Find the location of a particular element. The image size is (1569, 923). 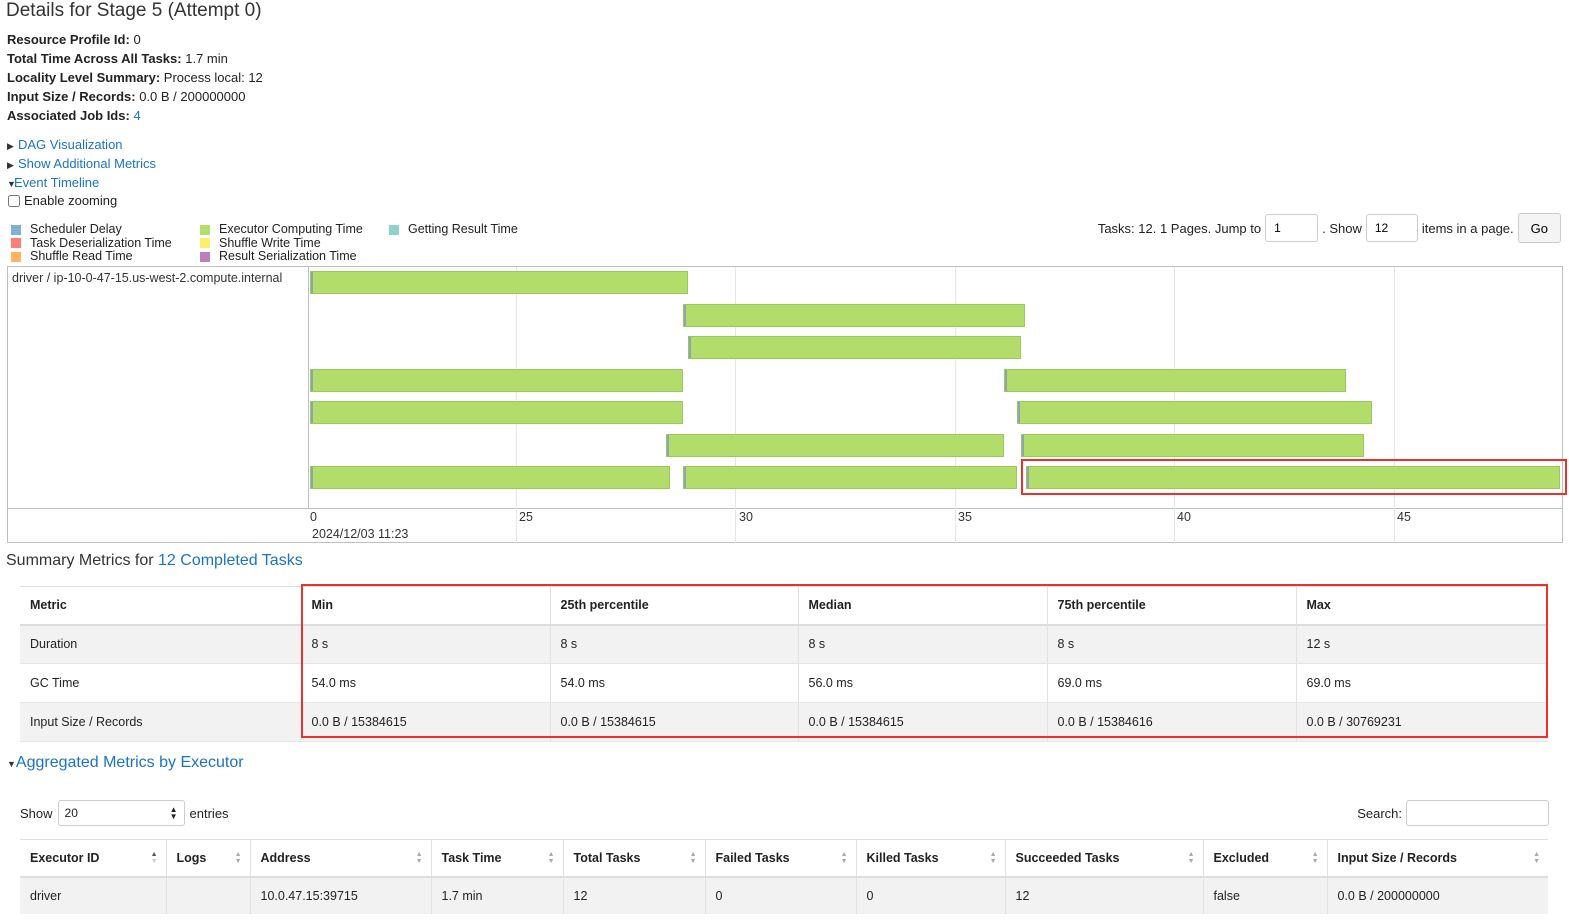

col-total-tasks: Total Tasks ▲ ▼ is located at coordinates (633, 858).